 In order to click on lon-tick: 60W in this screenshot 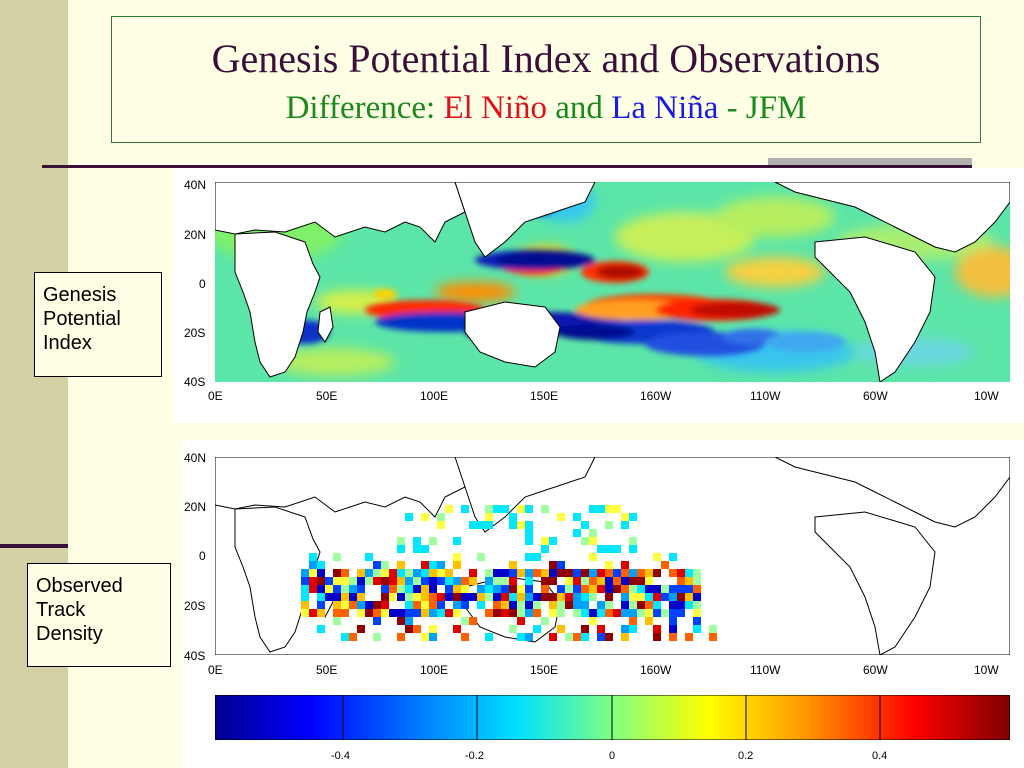, I will do `click(875, 670)`.